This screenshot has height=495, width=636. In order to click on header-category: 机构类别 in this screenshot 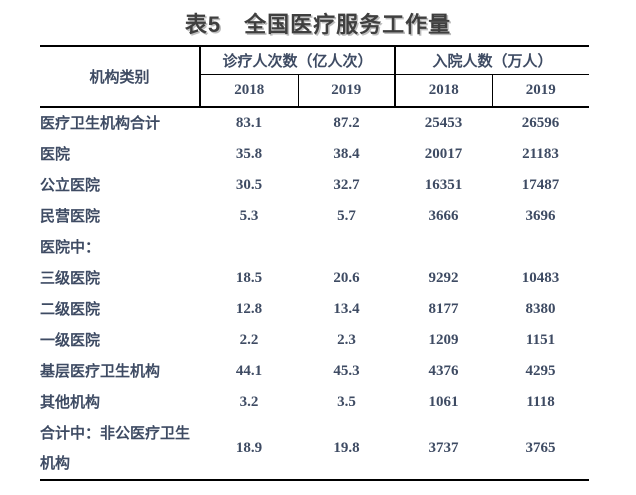, I will do `click(120, 77)`.